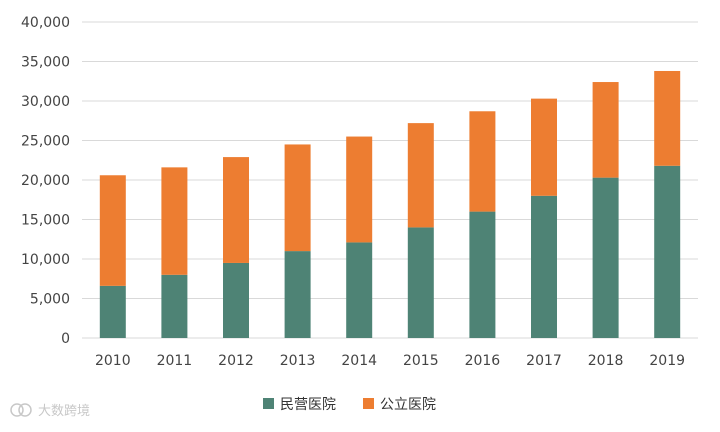 The width and height of the screenshot is (720, 432). Describe the element at coordinates (482, 274) in the screenshot. I see `bar-private-2016` at that location.